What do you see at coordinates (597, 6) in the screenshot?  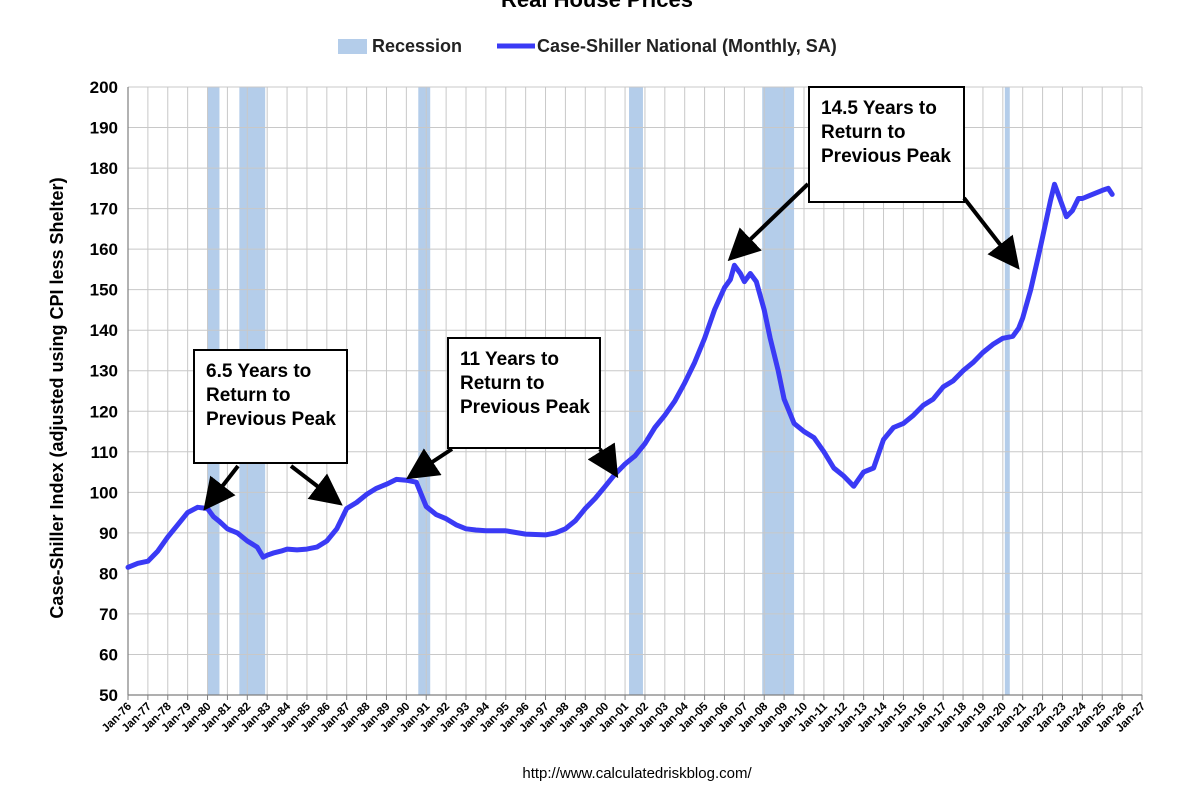 I see `chart-title: Real House Prices` at bounding box center [597, 6].